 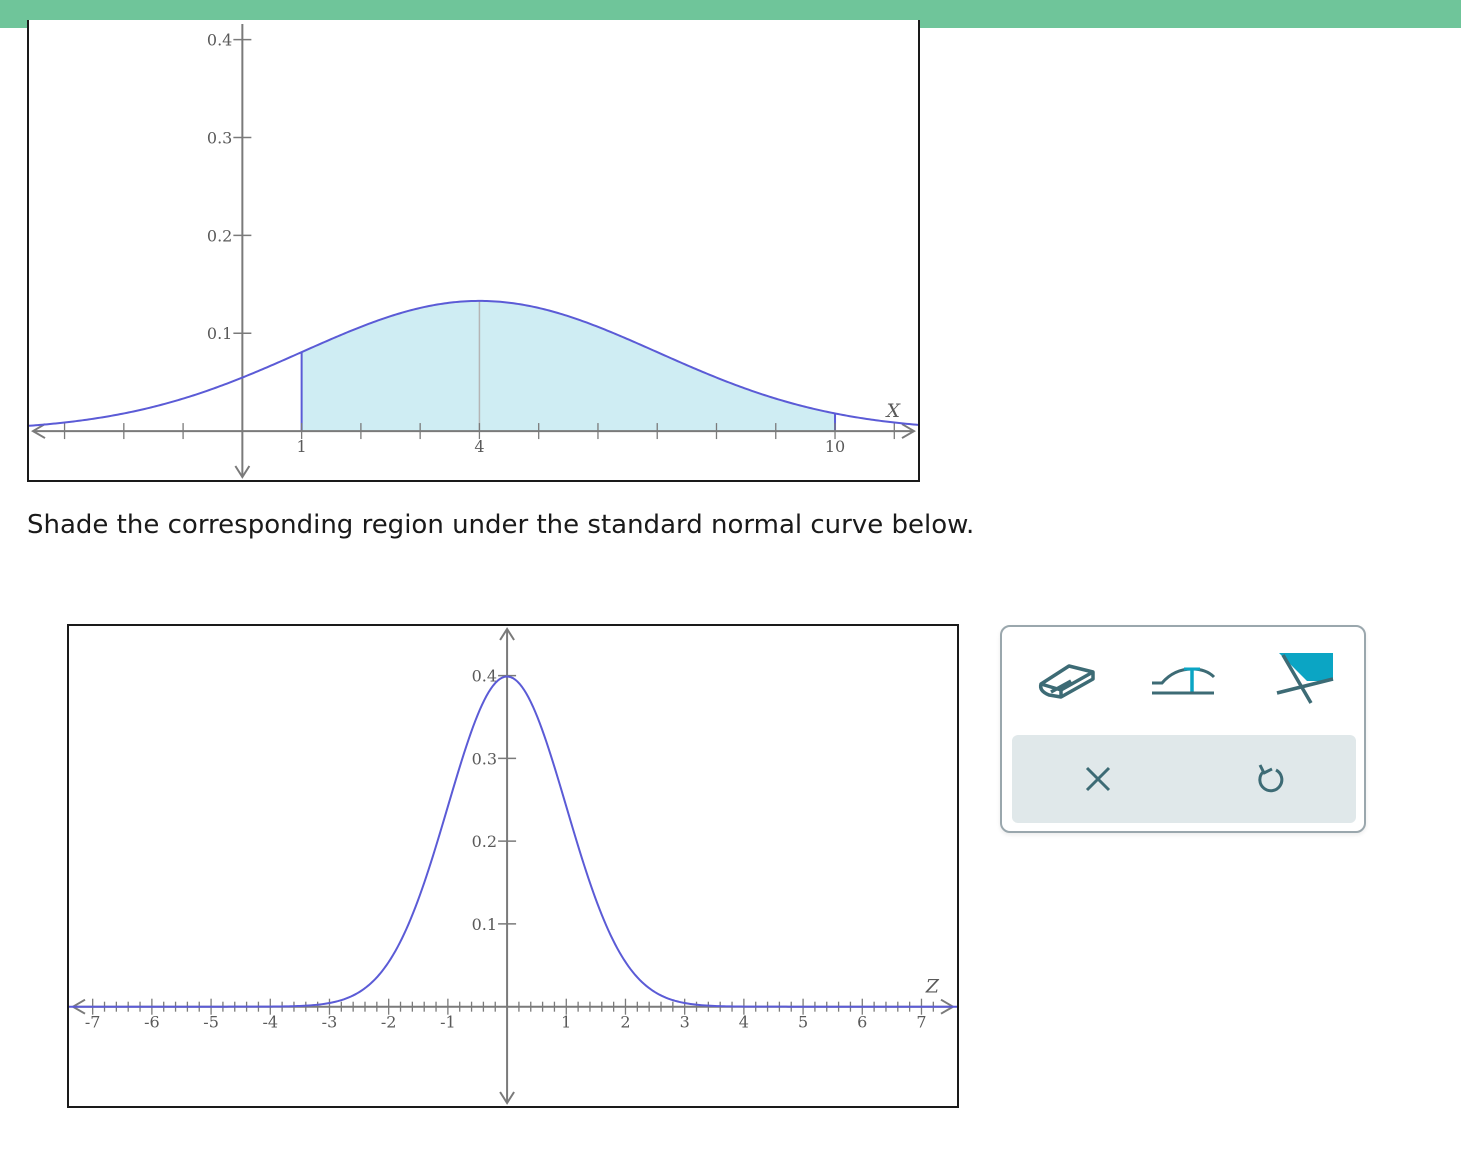 I want to click on y-axis-up-arrow, so click(x=507, y=634).